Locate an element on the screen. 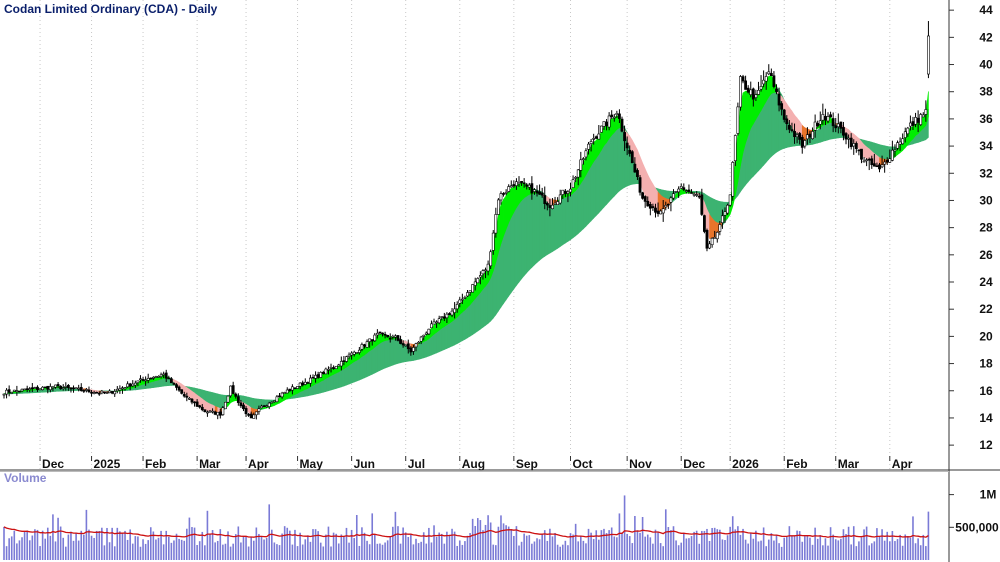 Image resolution: width=1000 pixels, height=562 pixels. y-tick-label: 20 is located at coordinates (986, 336).